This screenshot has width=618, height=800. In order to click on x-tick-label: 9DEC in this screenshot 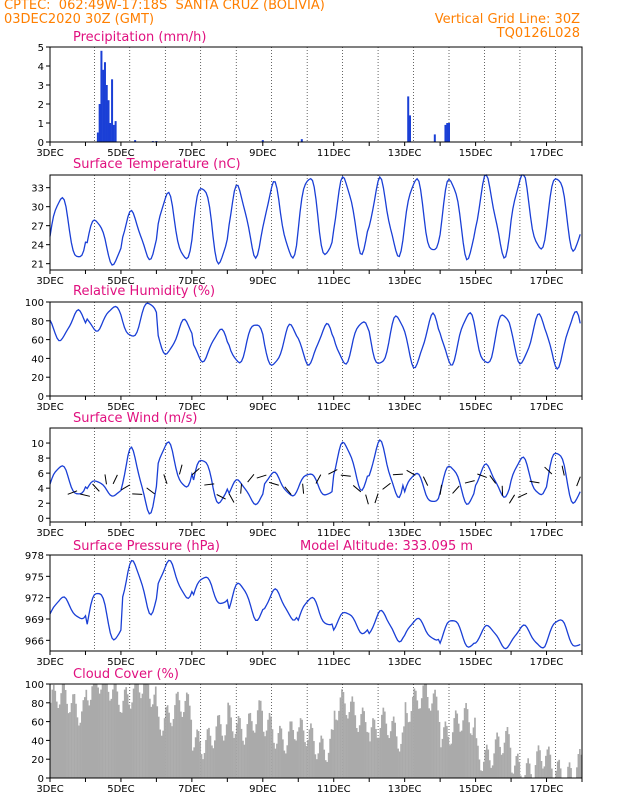, I will do `click(262, 662)`.